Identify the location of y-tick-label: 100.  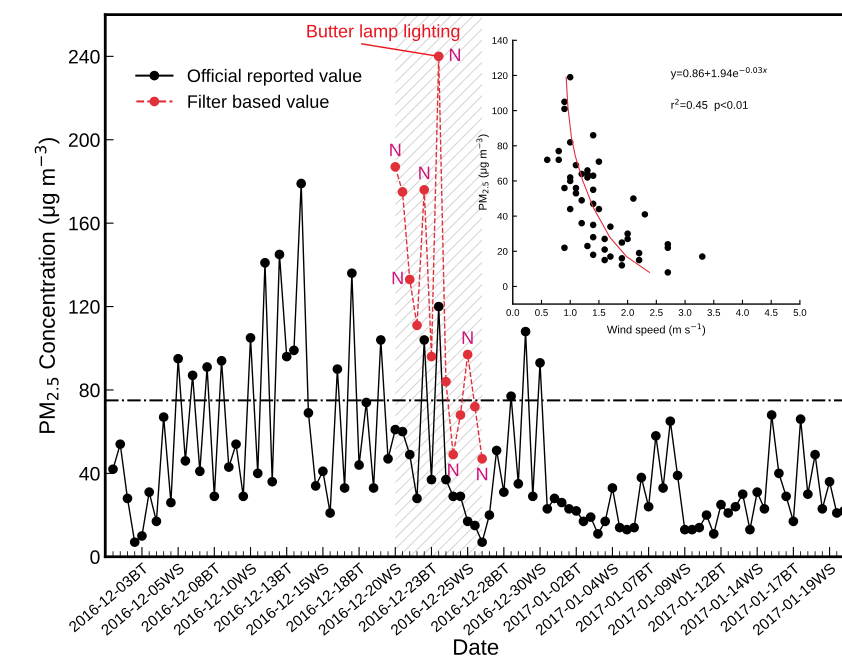
(500, 110).